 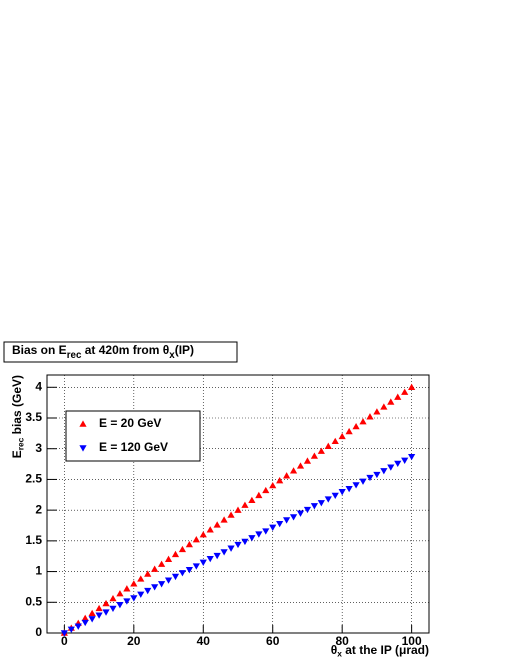 I want to click on x-axis-label-subscript: x, so click(x=339, y=654).